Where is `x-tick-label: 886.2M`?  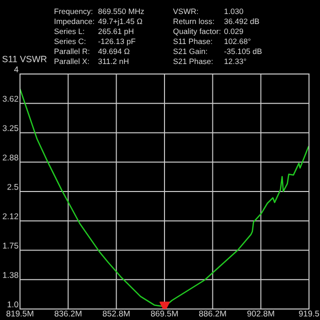 x-tick-label: 886.2M is located at coordinates (212, 313).